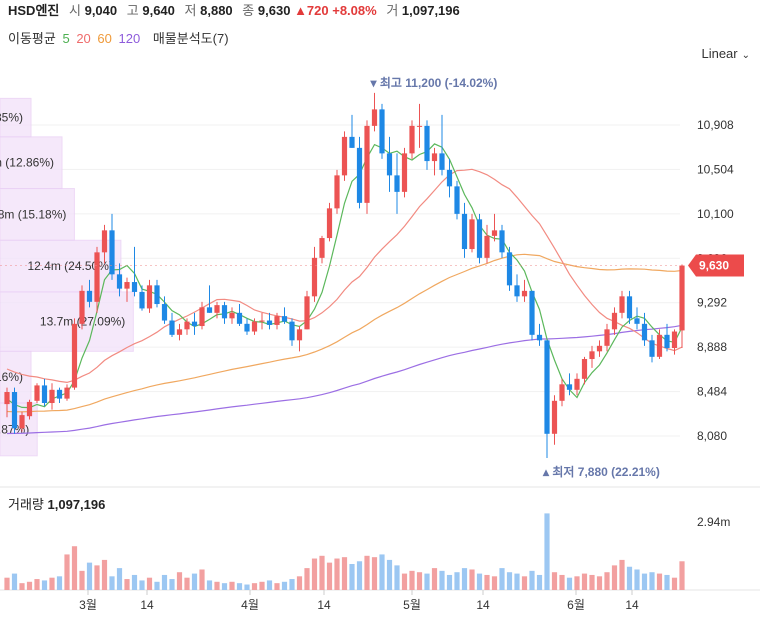  I want to click on low-value: 8,880, so click(216, 10).